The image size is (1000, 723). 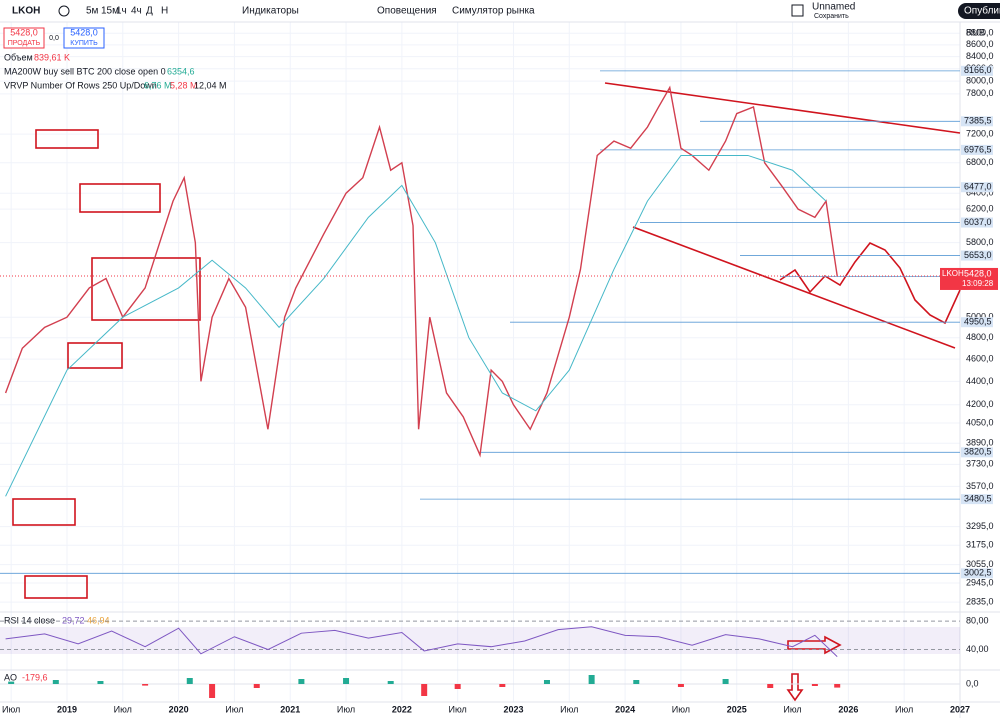 What do you see at coordinates (978, 273) in the screenshot?
I see `last-price: 5428,0` at bounding box center [978, 273].